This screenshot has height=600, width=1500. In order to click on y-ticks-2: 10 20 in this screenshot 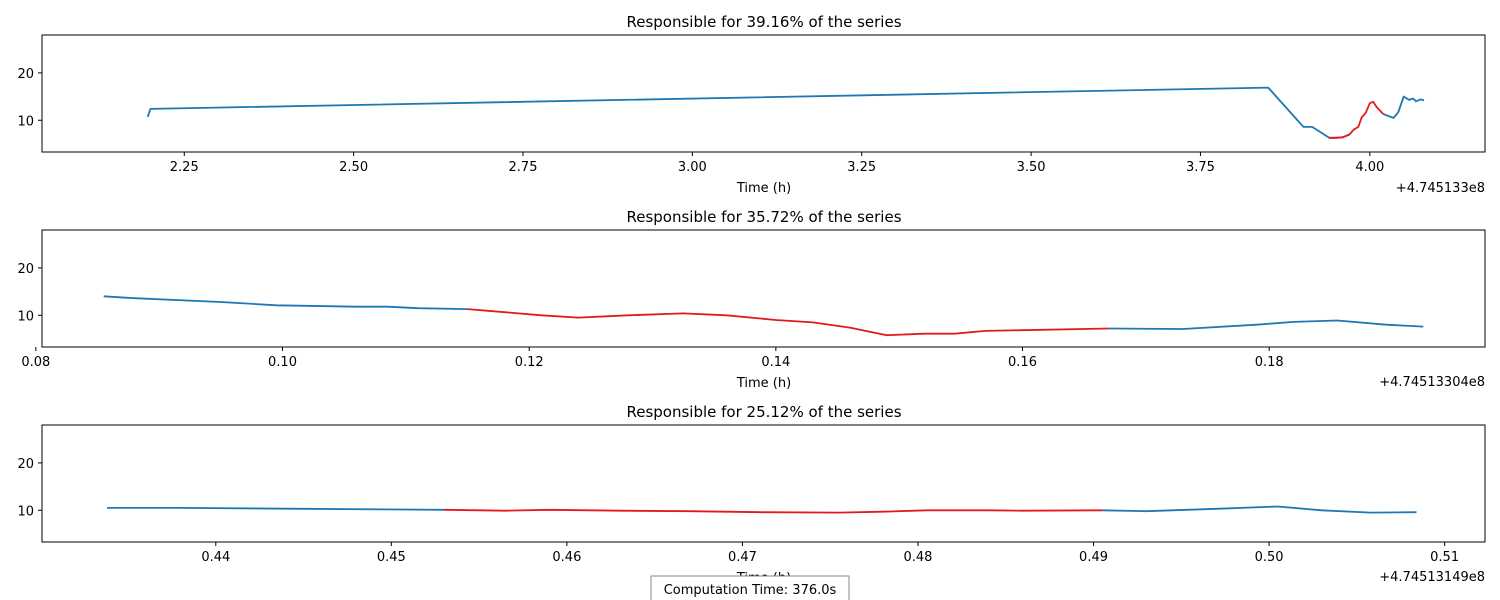, I will do `click(29, 293)`.